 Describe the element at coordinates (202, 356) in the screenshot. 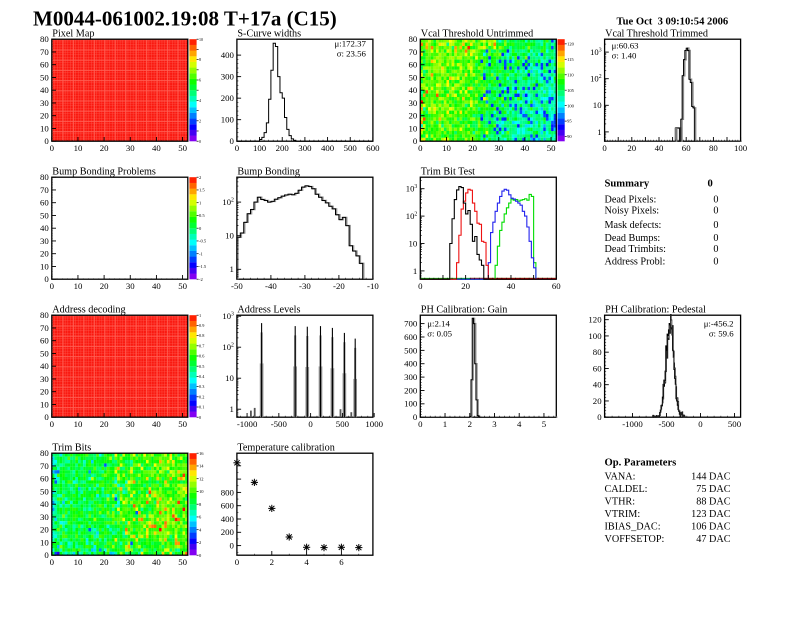

I see `svg-text: 0.6` at that location.